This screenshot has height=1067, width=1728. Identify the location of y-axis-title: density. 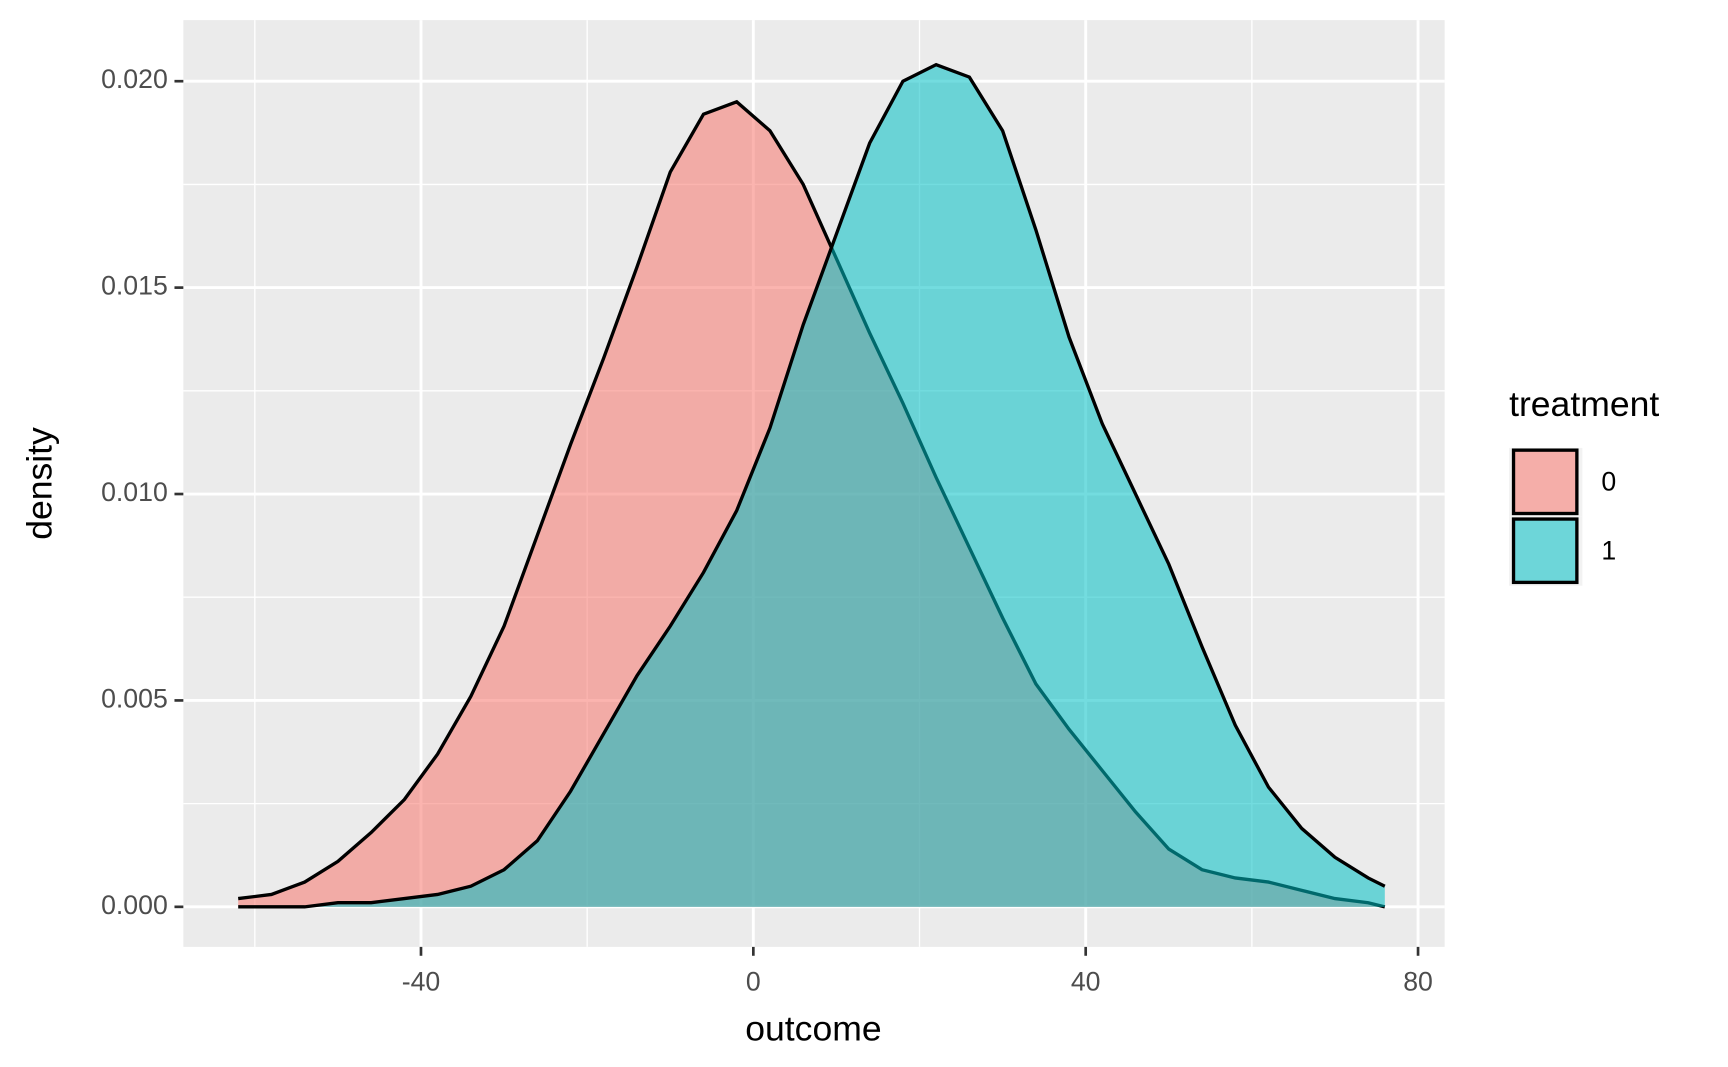
(40, 483).